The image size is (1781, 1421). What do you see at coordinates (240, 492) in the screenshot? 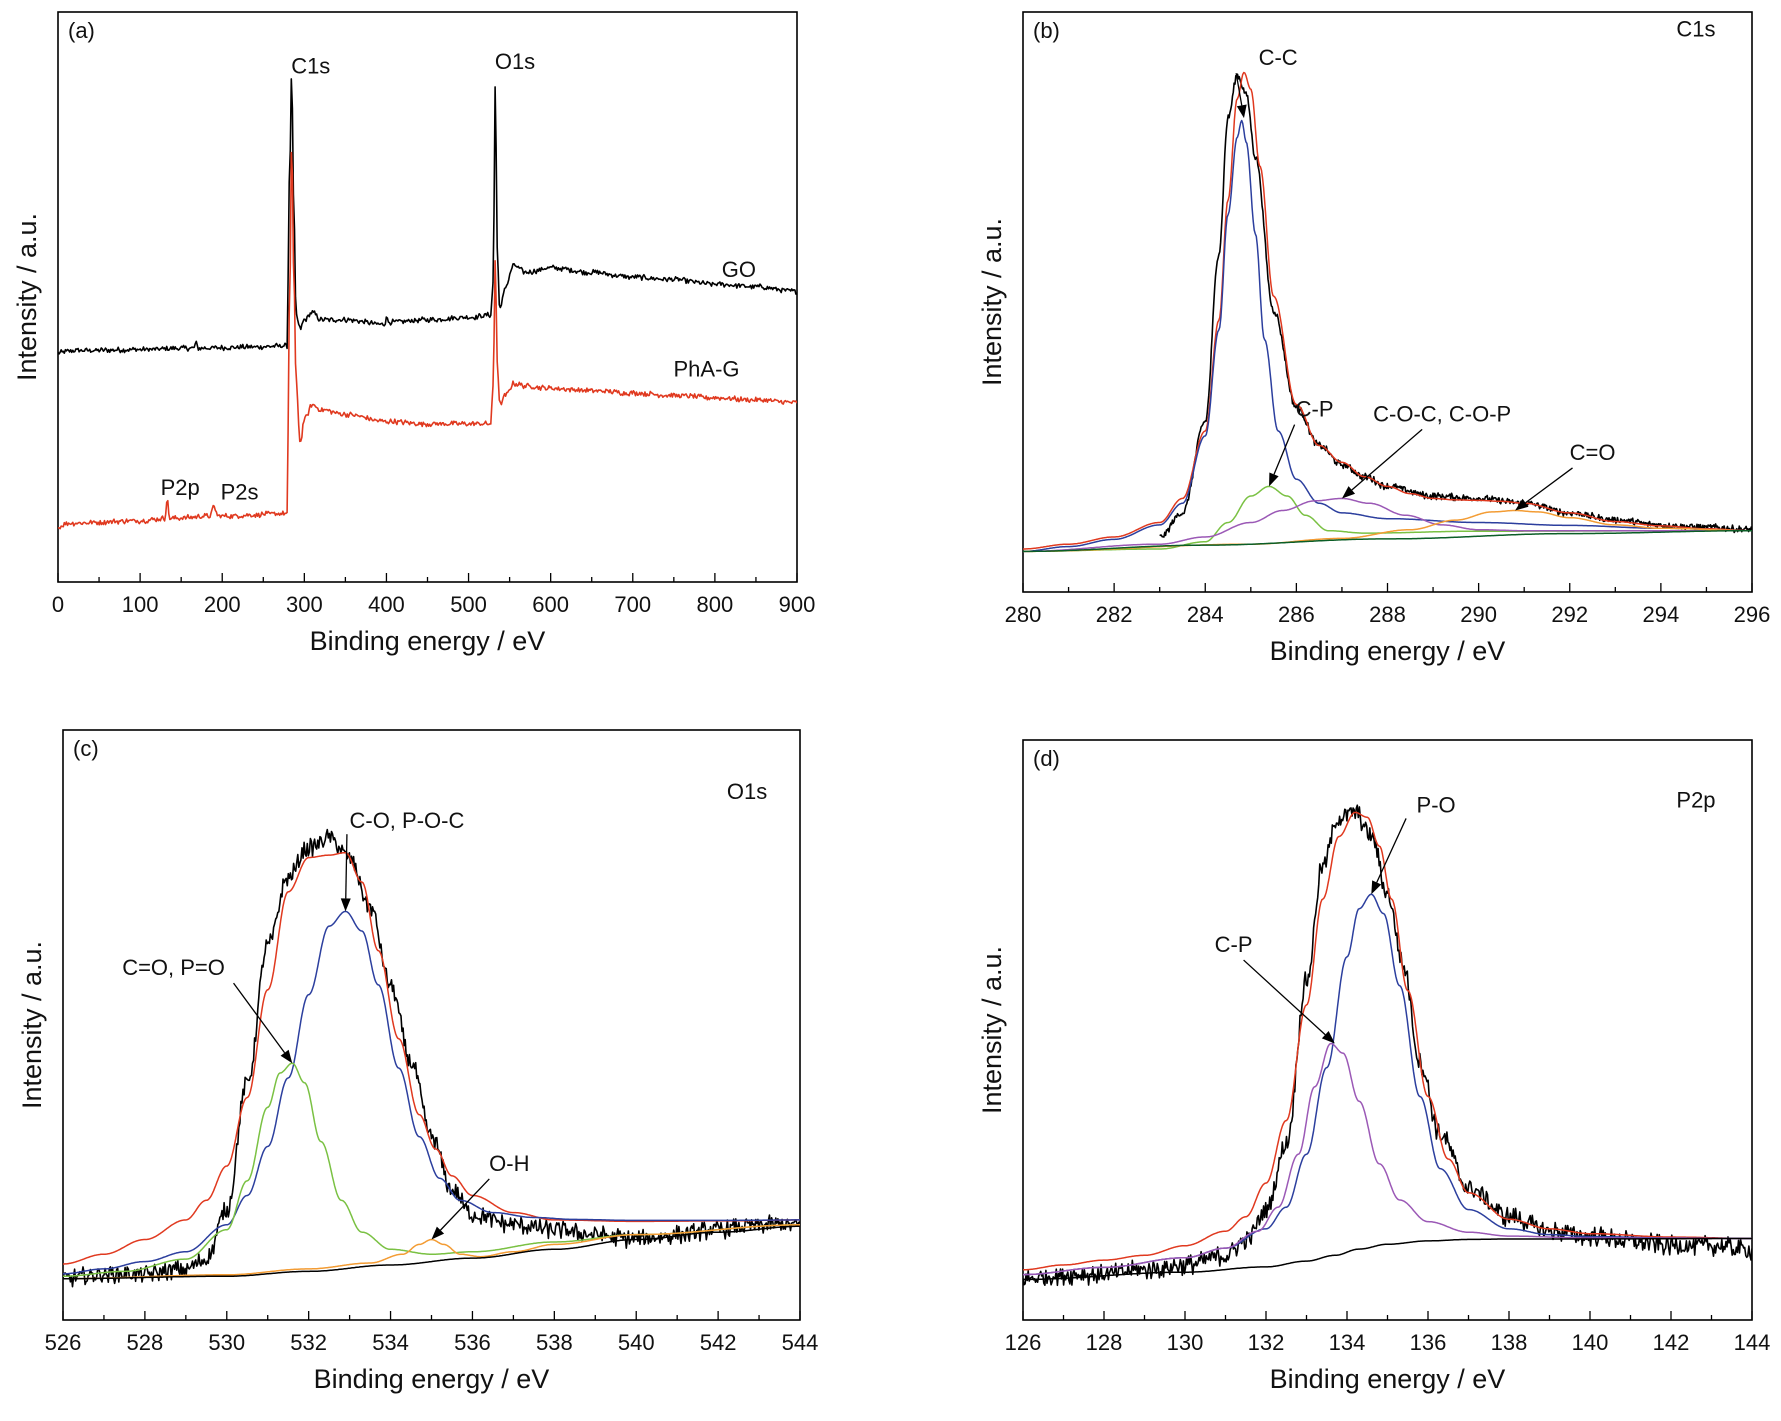
I see `annotation-label: P2s` at bounding box center [240, 492].